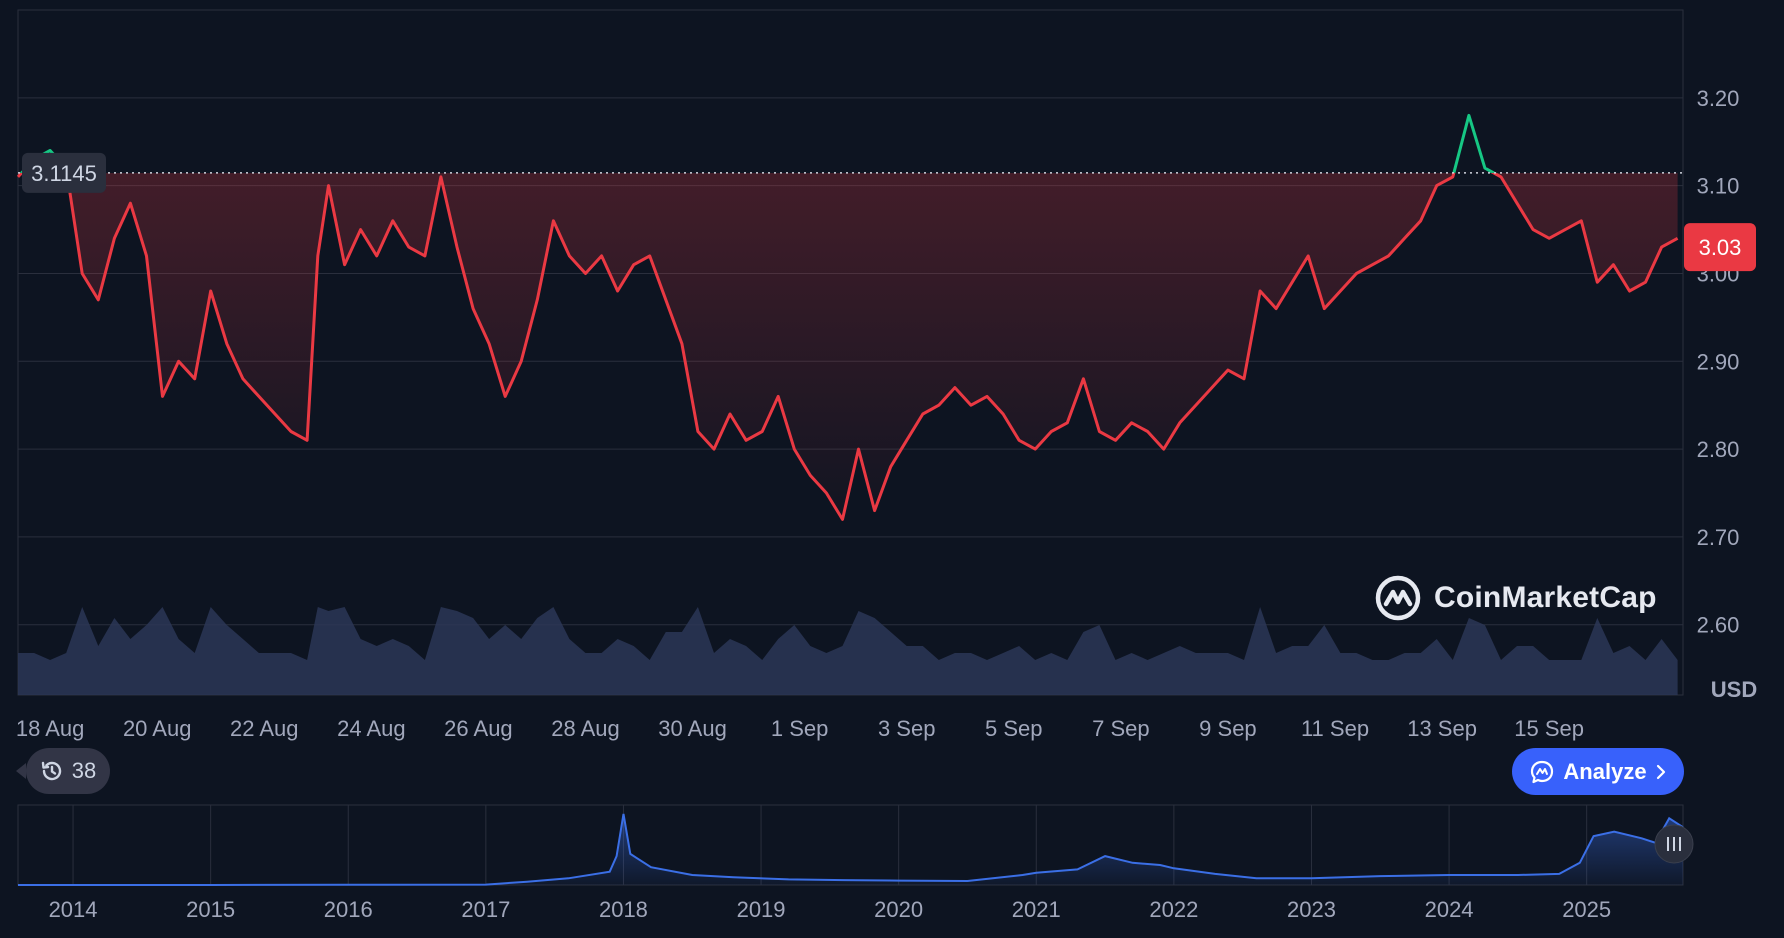  I want to click on history-button: 38, so click(63, 771).